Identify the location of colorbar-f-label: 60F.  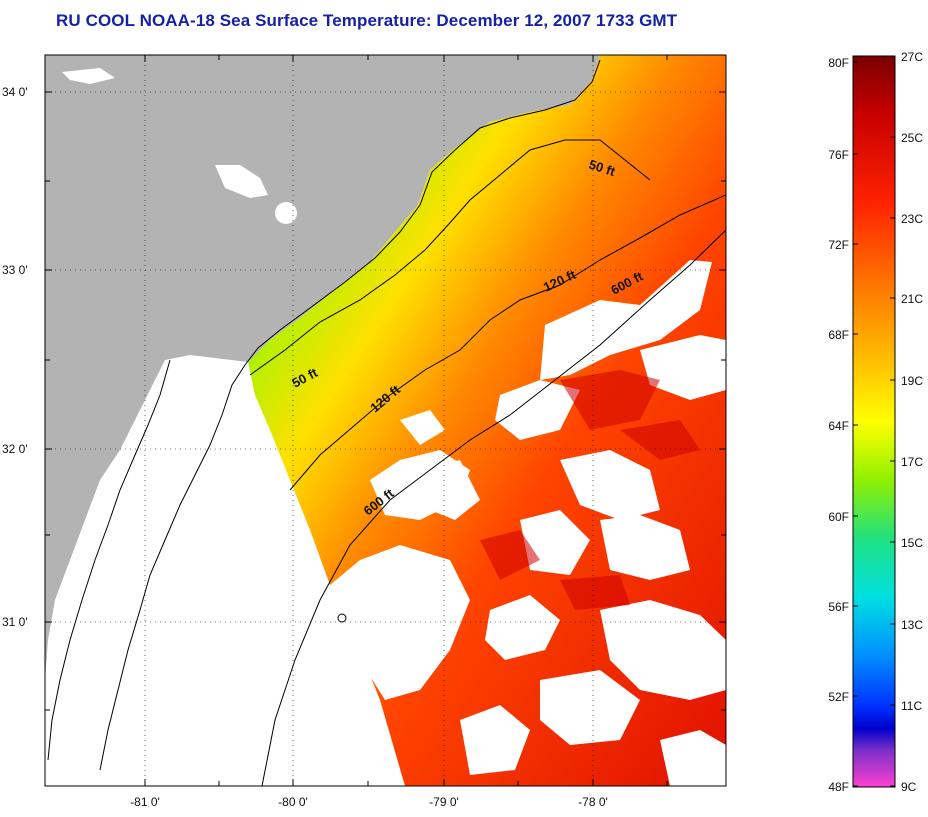
(838, 517).